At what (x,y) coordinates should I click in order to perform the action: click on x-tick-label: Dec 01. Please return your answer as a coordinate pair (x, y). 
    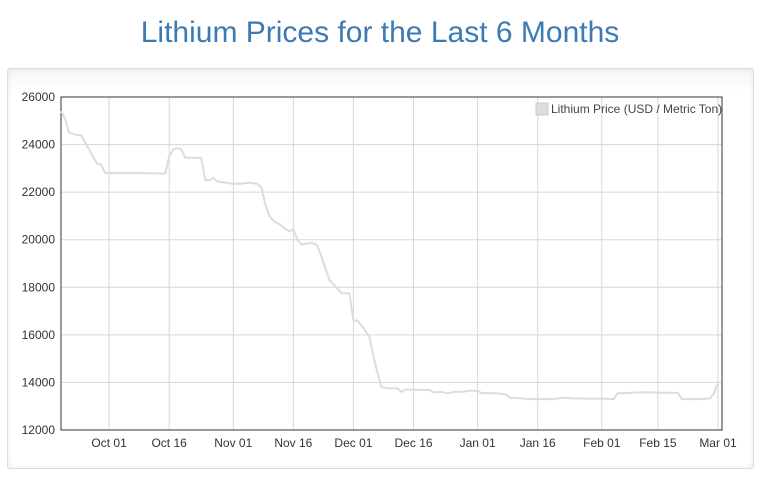
    Looking at the image, I should click on (353, 443).